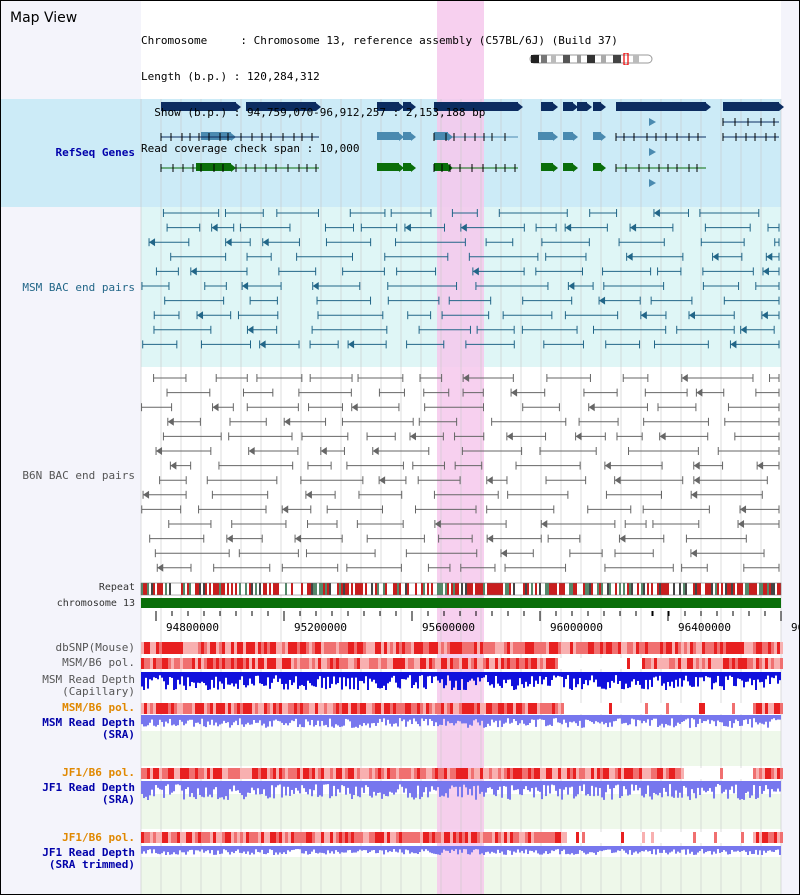 The image size is (800, 895). I want to click on track-label-refseq: RefSeq Genes, so click(95, 152).